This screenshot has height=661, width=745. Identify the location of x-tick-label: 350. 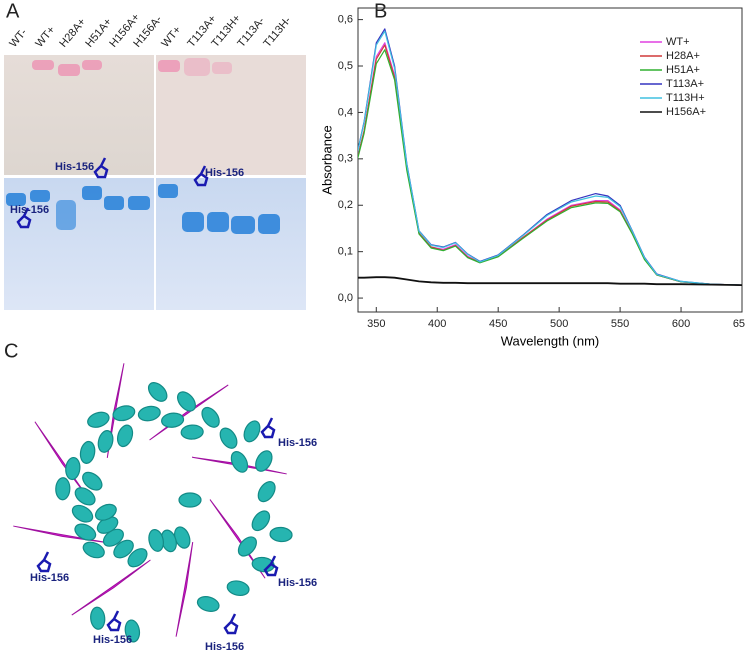
(376, 324).